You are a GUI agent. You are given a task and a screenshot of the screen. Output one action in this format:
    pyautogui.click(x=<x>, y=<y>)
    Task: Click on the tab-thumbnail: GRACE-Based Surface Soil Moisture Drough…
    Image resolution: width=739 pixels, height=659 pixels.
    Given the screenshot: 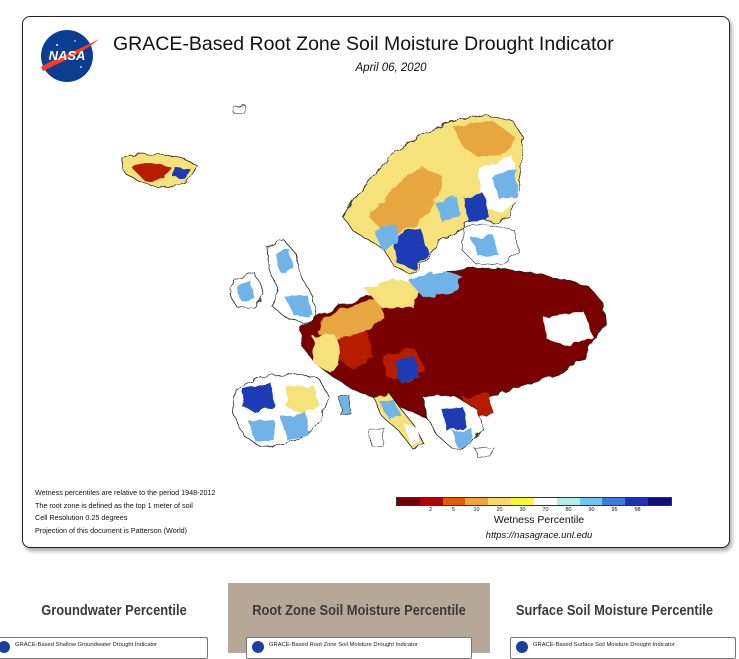 What is the action you would take?
    pyautogui.click(x=623, y=648)
    